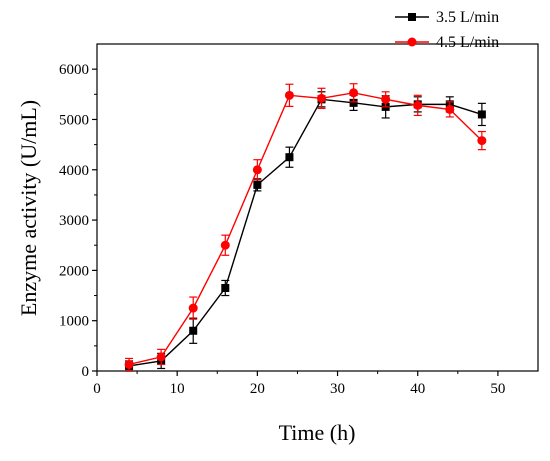  Describe the element at coordinates (74, 120) in the screenshot. I see `y-tick-label: 5000` at that location.